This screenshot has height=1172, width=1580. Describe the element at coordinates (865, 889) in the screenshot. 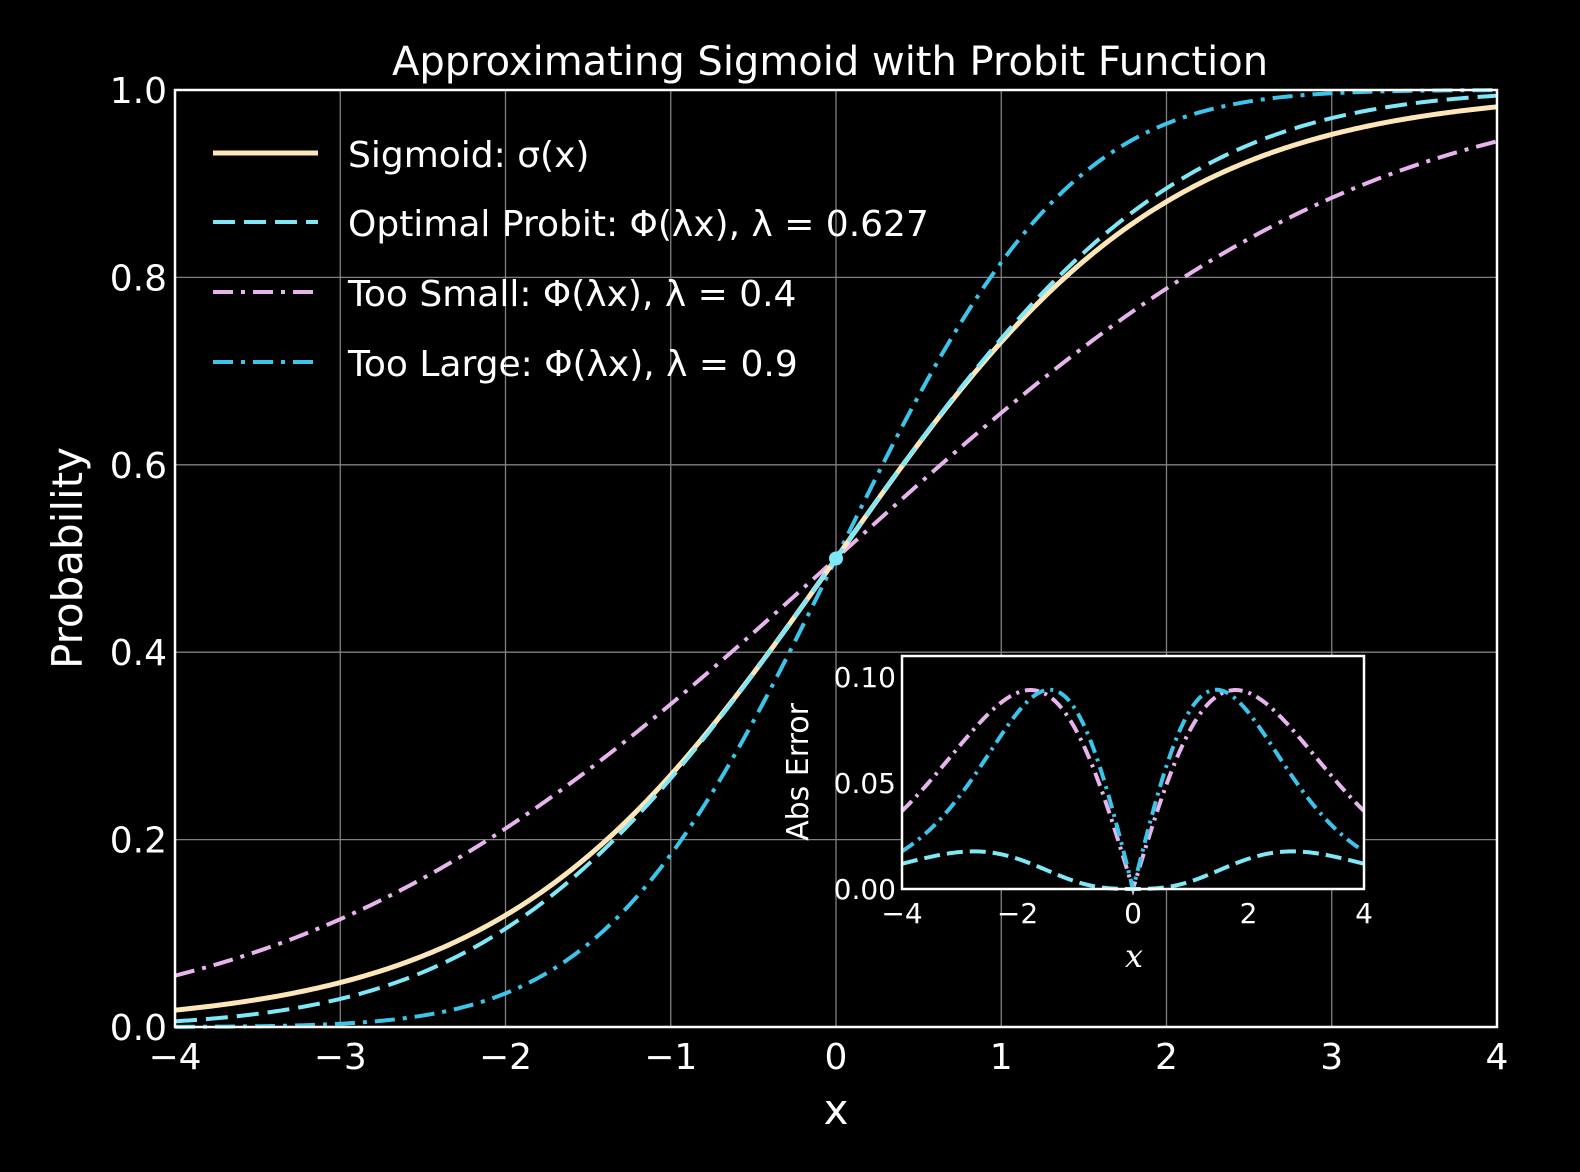

I see `inset-y-tick-label: 0.00` at that location.